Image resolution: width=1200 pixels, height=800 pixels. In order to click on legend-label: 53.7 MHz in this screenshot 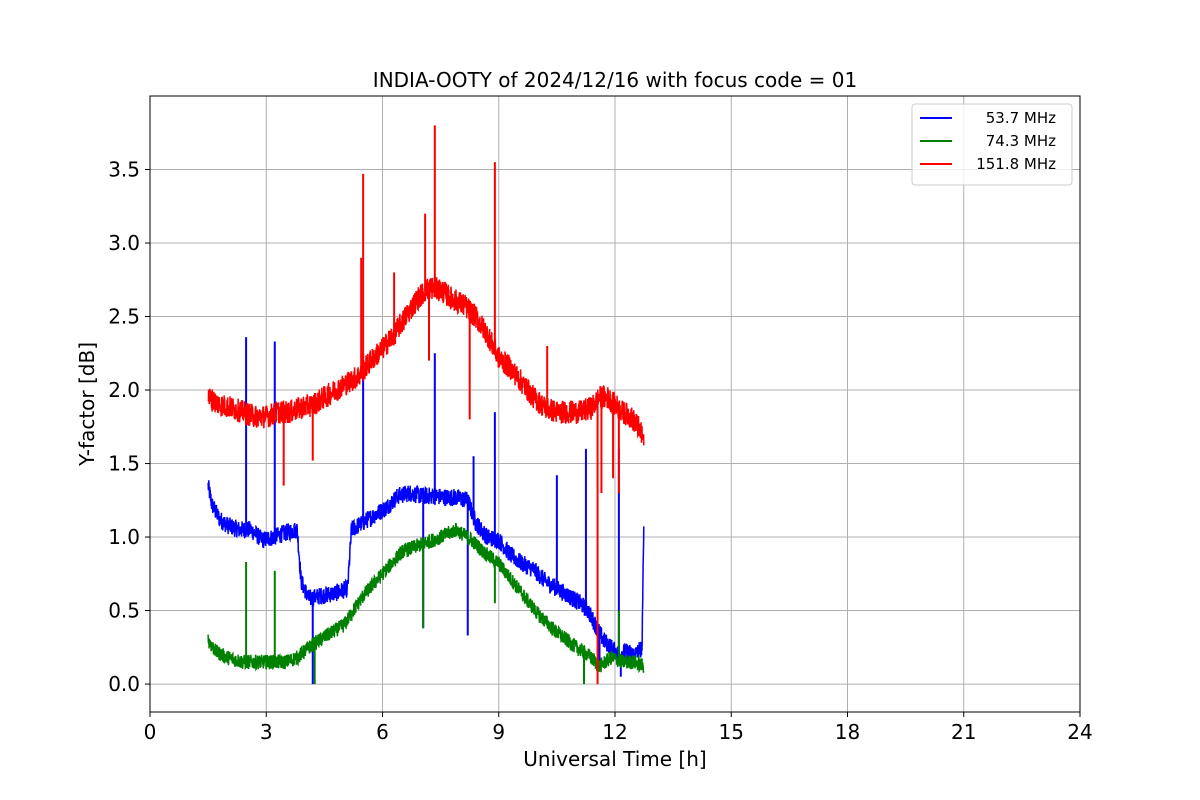, I will do `click(1021, 118)`.